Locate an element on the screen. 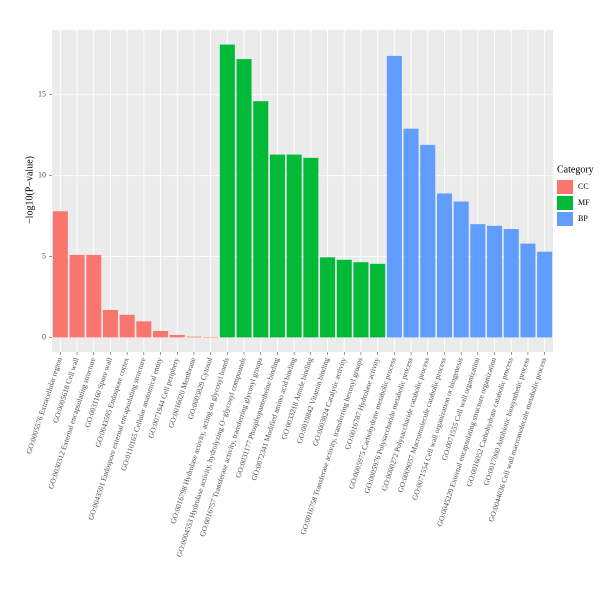  y-tick-label: 5 is located at coordinates (44, 255).